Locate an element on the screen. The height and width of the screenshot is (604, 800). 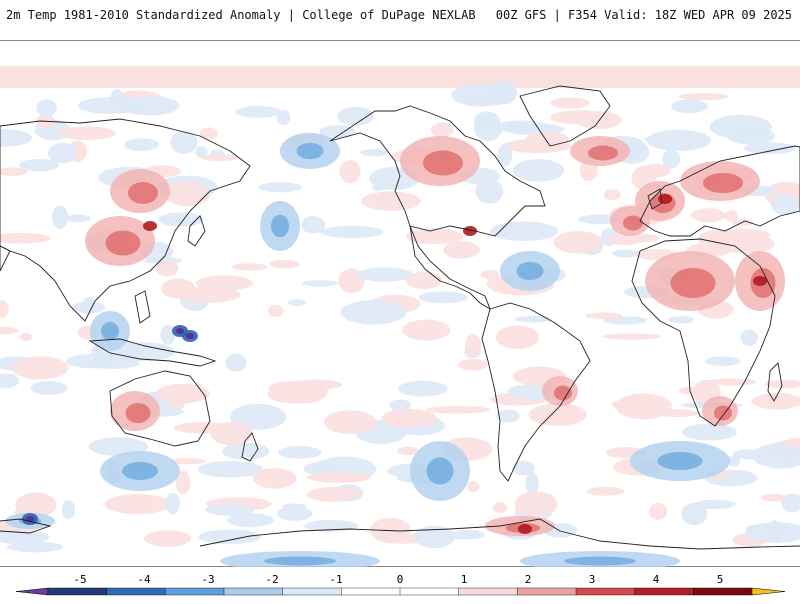
arctic-warm-band is located at coordinates (400, 77).